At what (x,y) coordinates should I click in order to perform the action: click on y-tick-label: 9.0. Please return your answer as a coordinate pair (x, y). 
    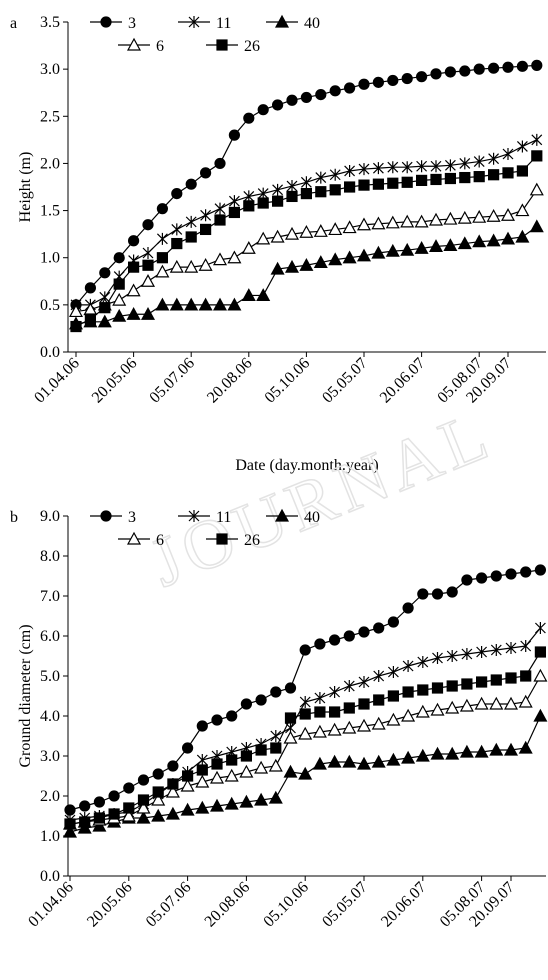
    Looking at the image, I should click on (50, 516).